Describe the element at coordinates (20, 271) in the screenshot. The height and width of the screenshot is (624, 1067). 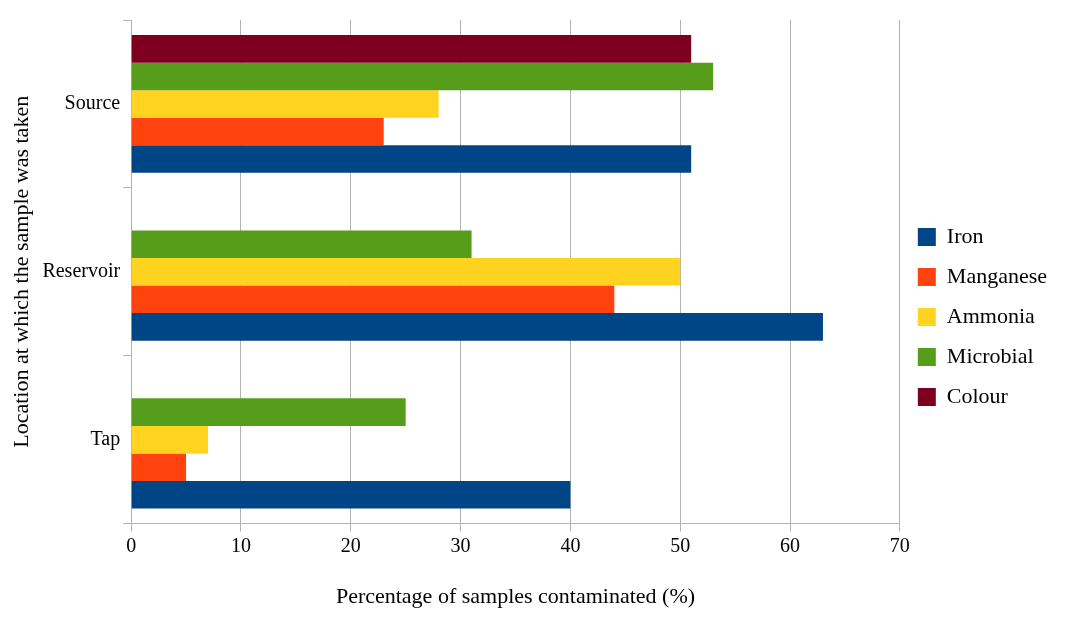
I see `y-axis-title: Location at which the sample was taken` at that location.